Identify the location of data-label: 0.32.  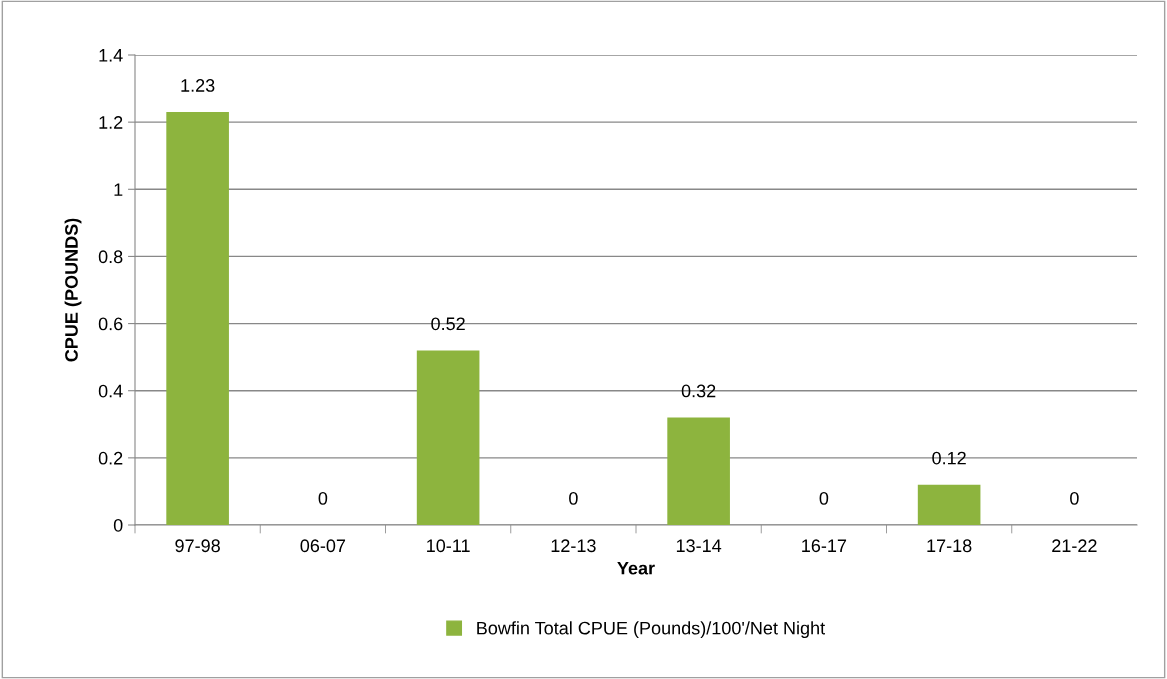
(698, 391).